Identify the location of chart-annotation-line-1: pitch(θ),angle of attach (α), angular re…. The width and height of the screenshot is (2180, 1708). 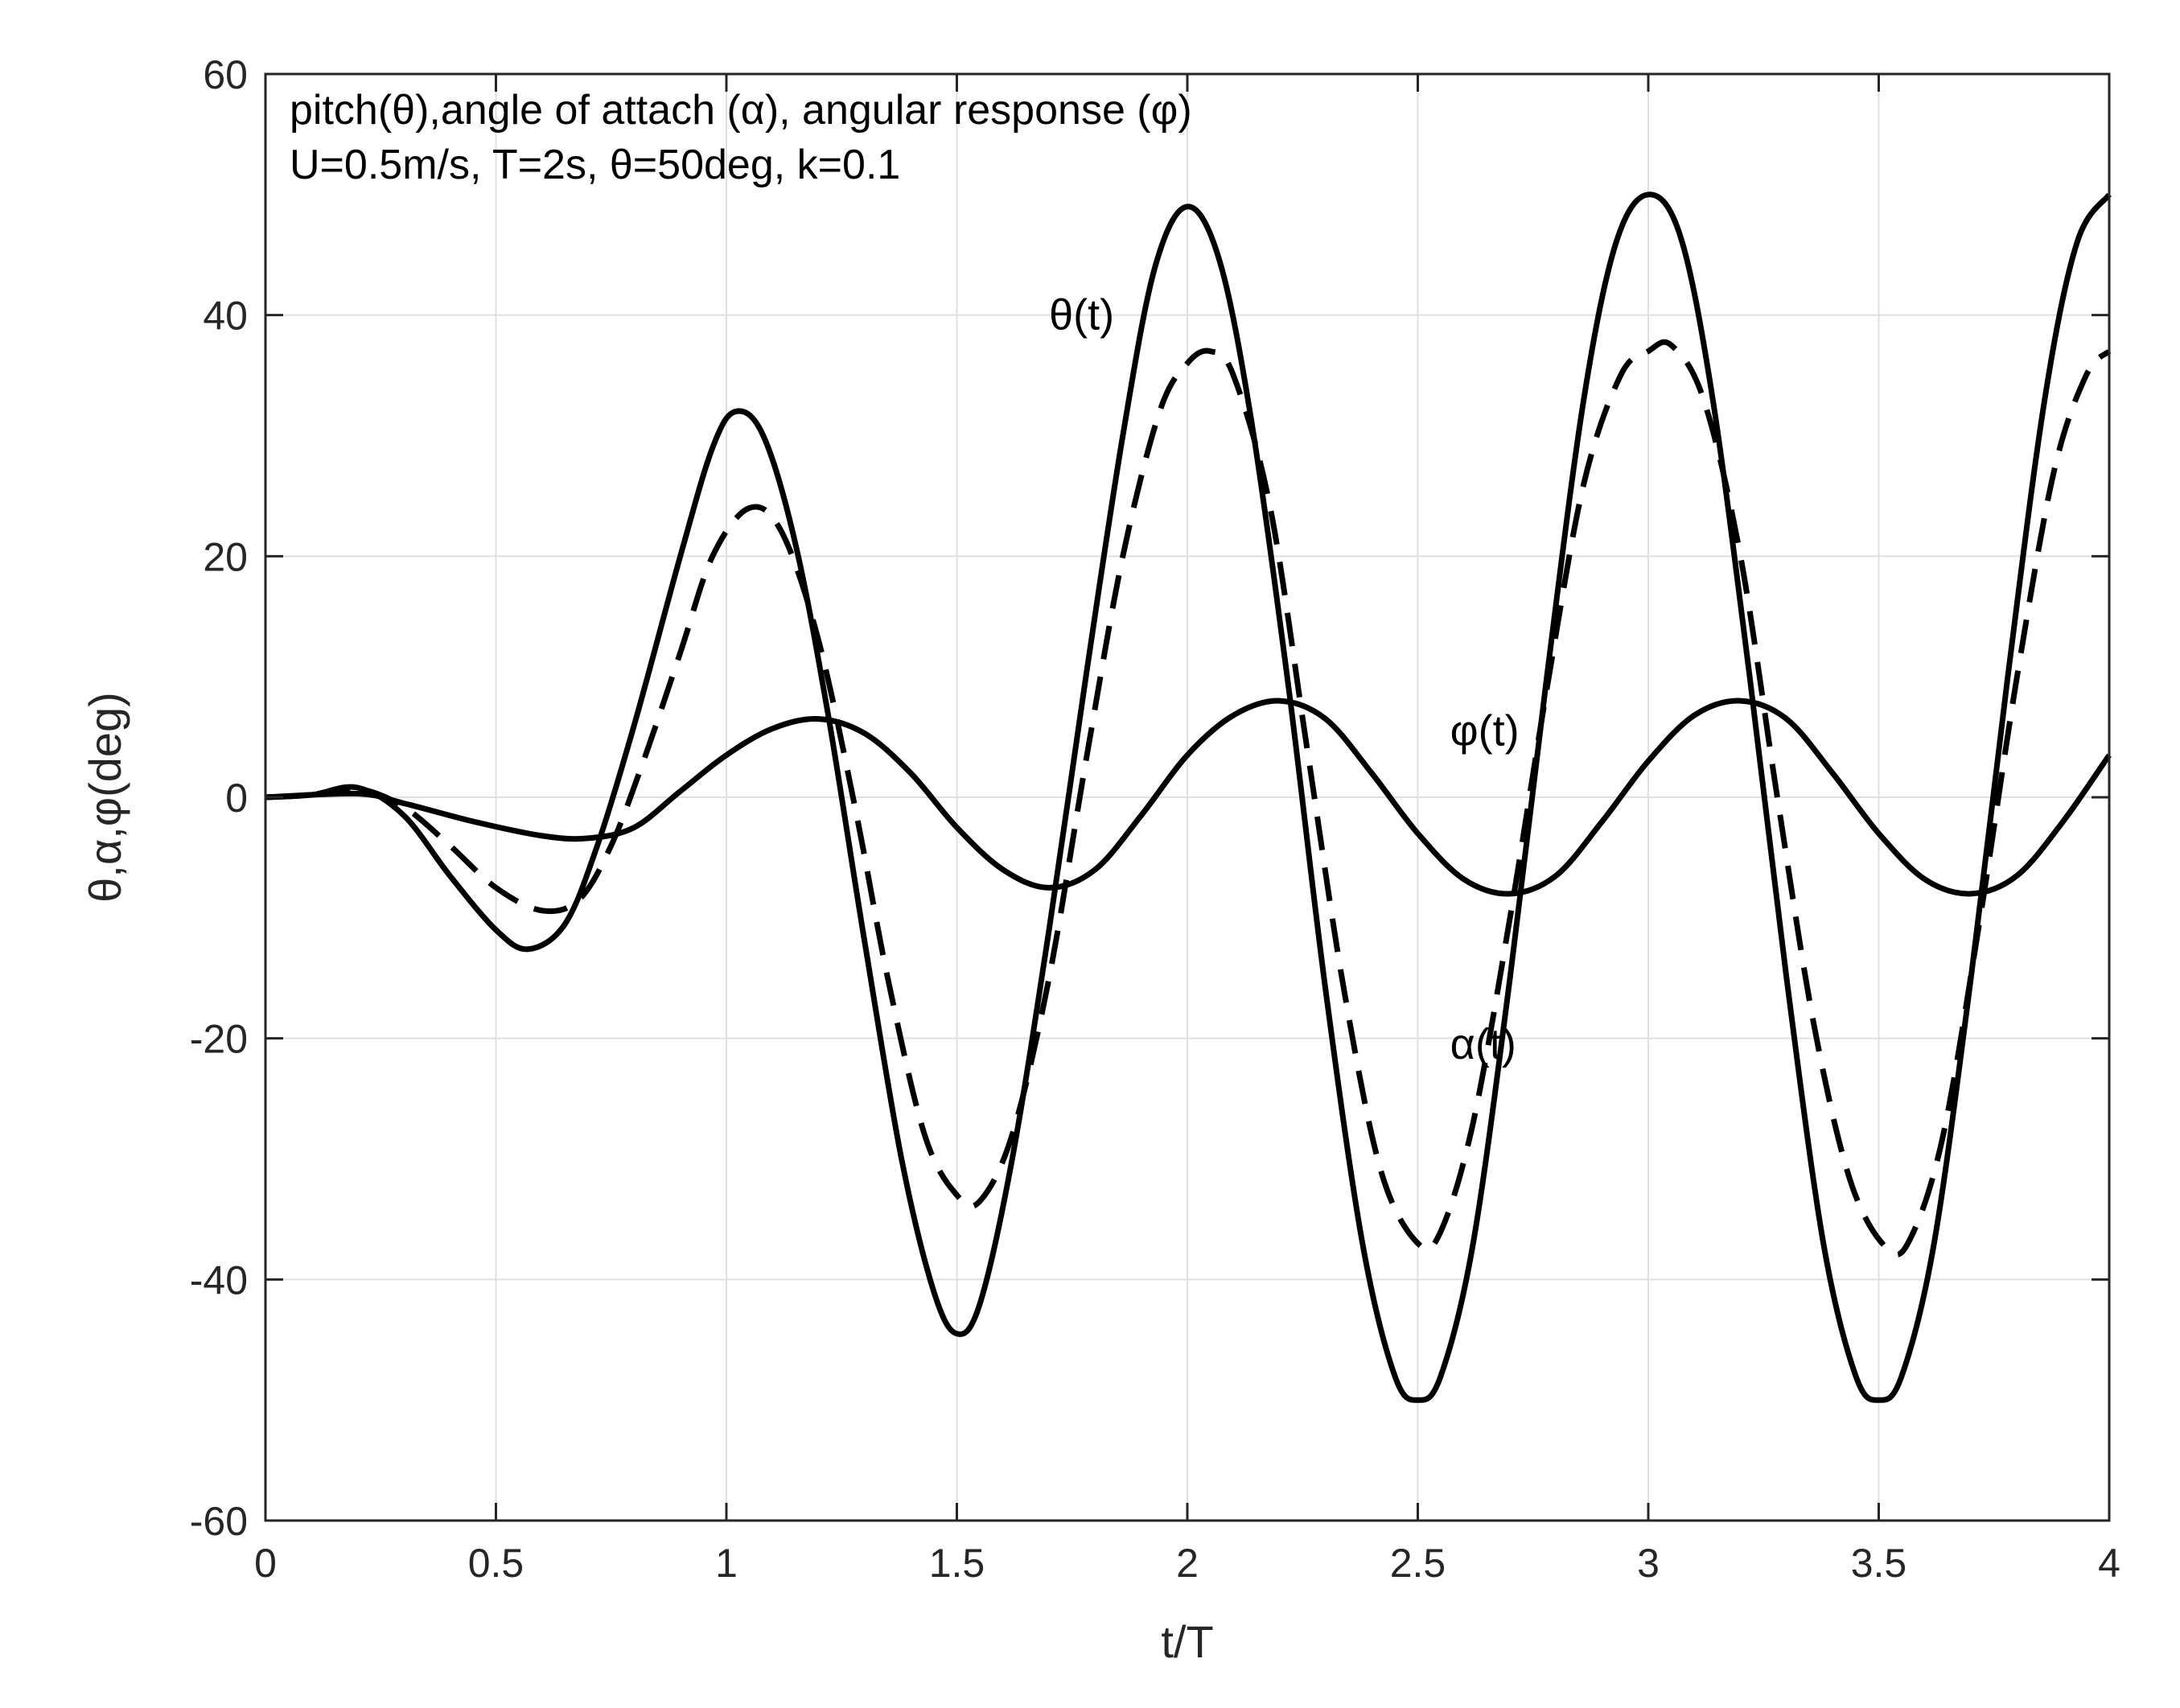
(741, 110).